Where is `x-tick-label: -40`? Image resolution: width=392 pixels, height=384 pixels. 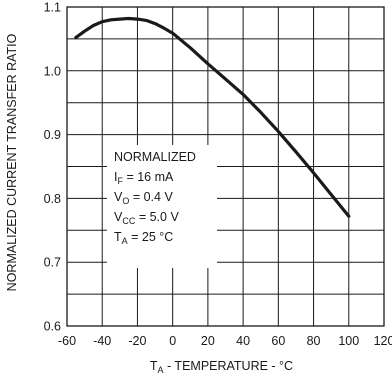
x-tick-label: -40 is located at coordinates (102, 341).